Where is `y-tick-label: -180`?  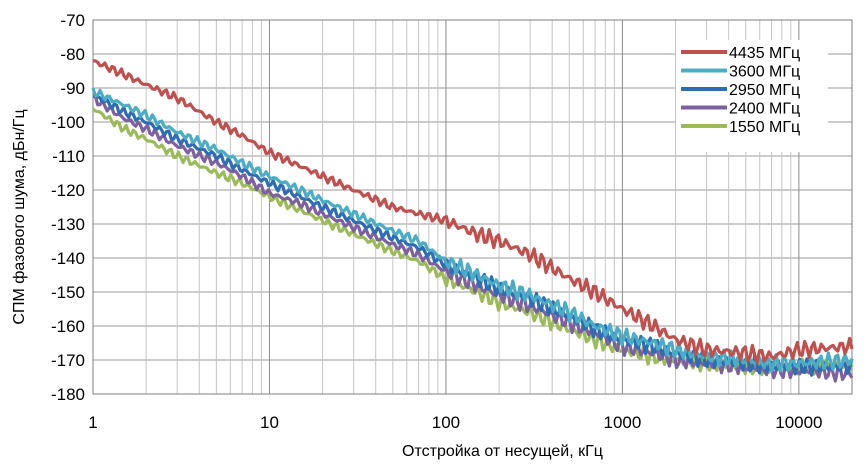 y-tick-label: -180 is located at coordinates (68, 394).